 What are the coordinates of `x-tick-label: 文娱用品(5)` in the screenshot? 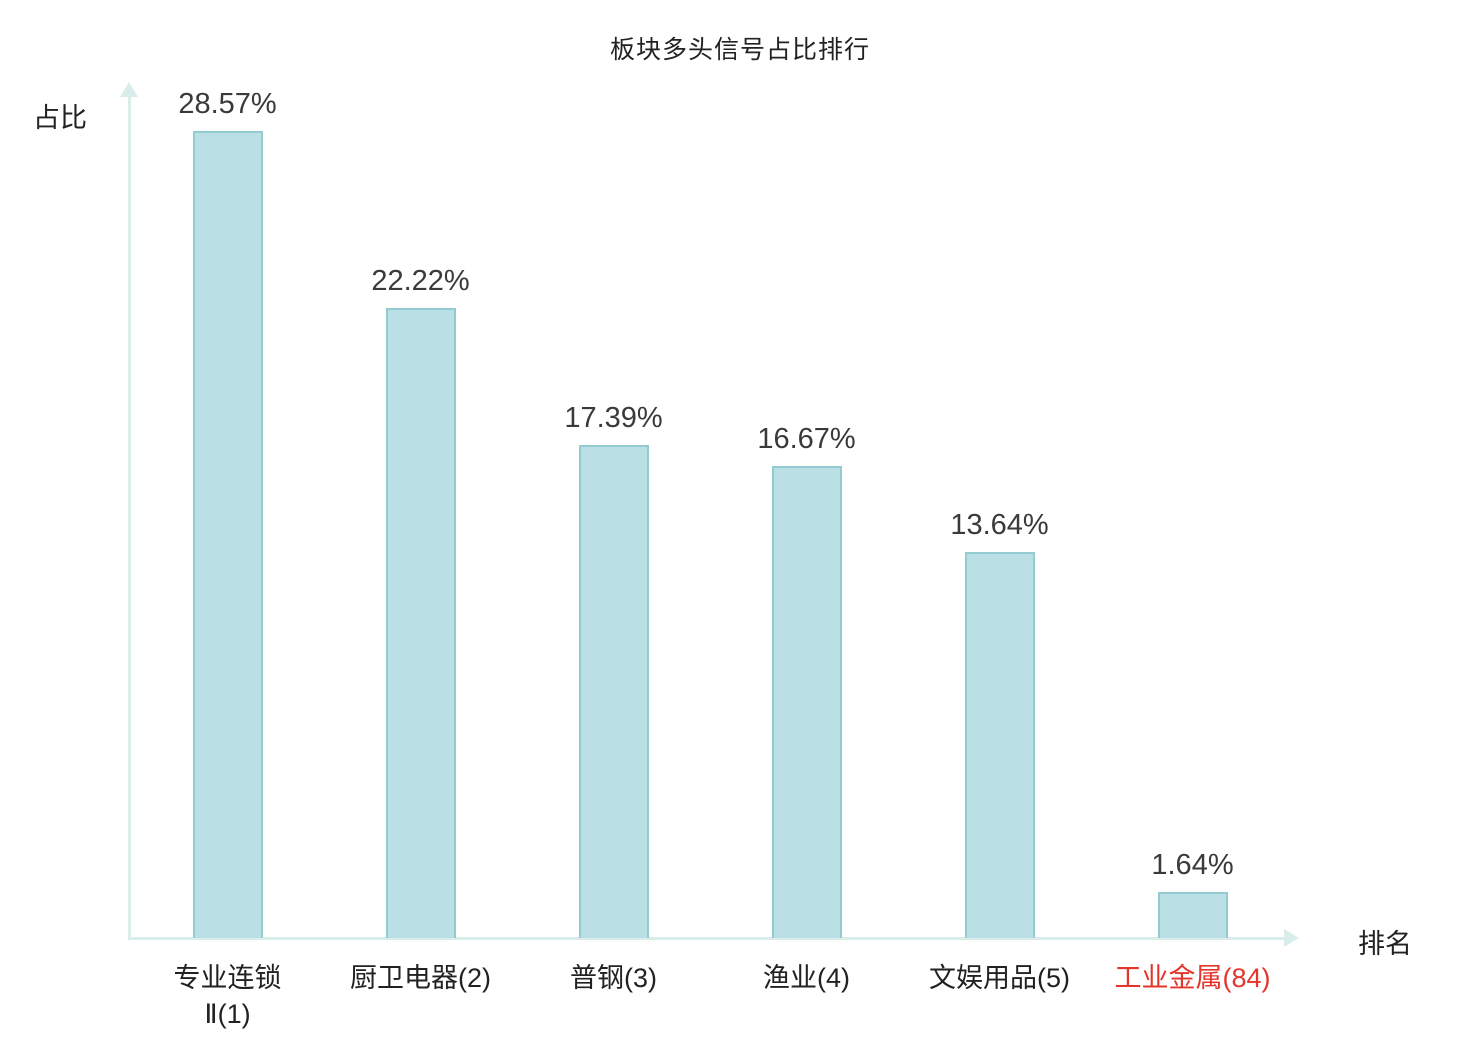 It's located at (999, 978).